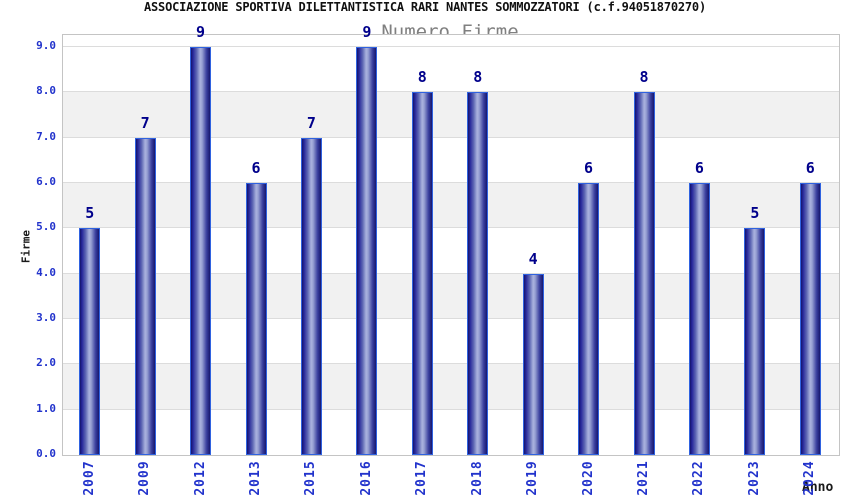 The image size is (850, 500). I want to click on bar-2023, so click(755, 341).